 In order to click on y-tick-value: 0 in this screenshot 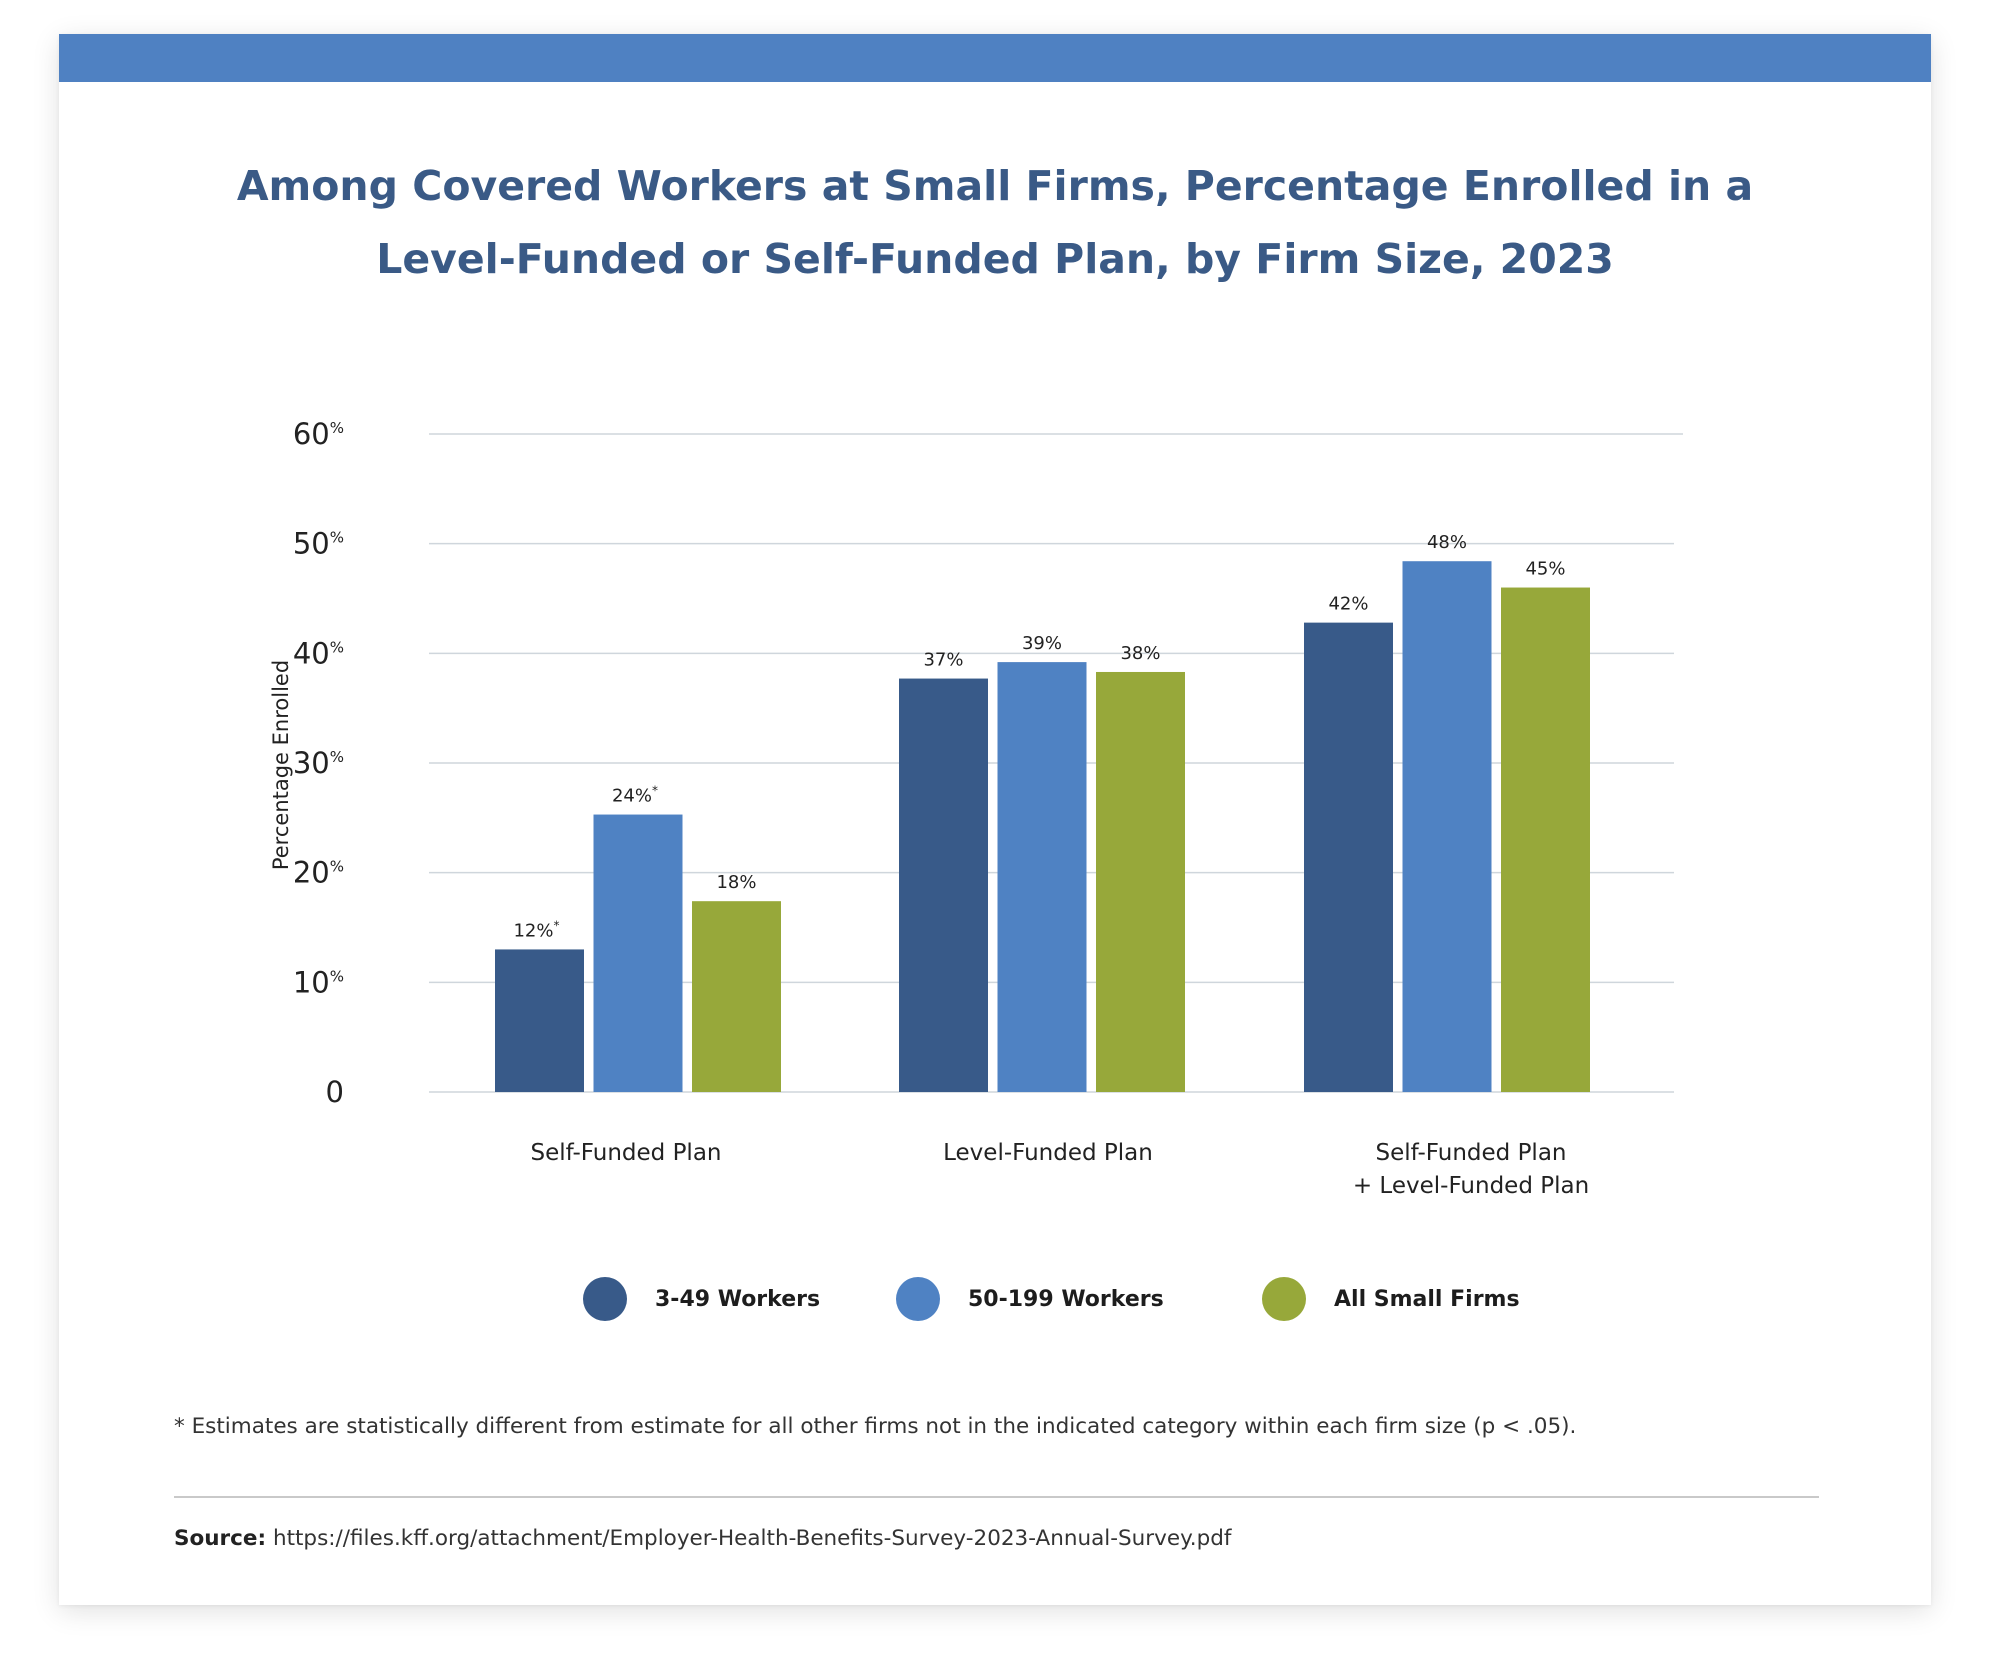, I will do `click(335, 1092)`.